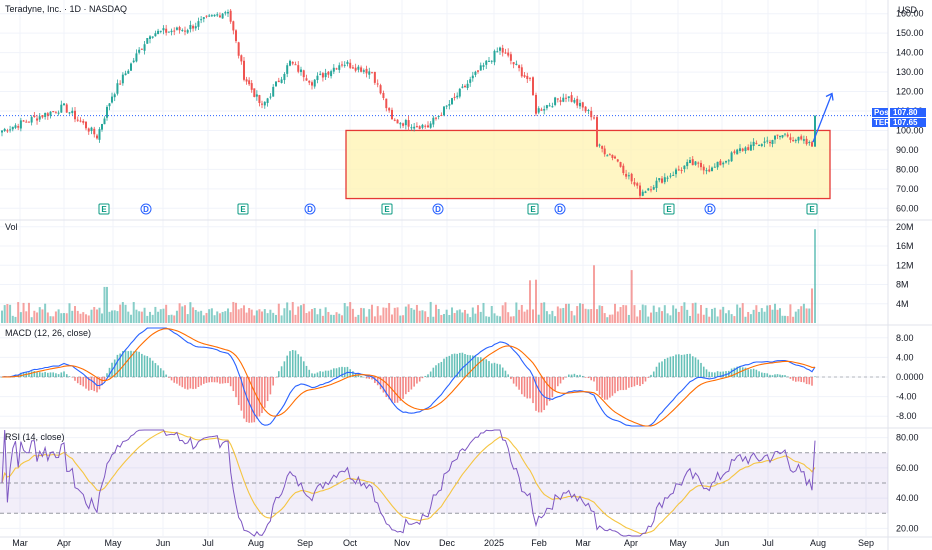  What do you see at coordinates (880, 112) in the screenshot?
I see `post-label-bg` at bounding box center [880, 112].